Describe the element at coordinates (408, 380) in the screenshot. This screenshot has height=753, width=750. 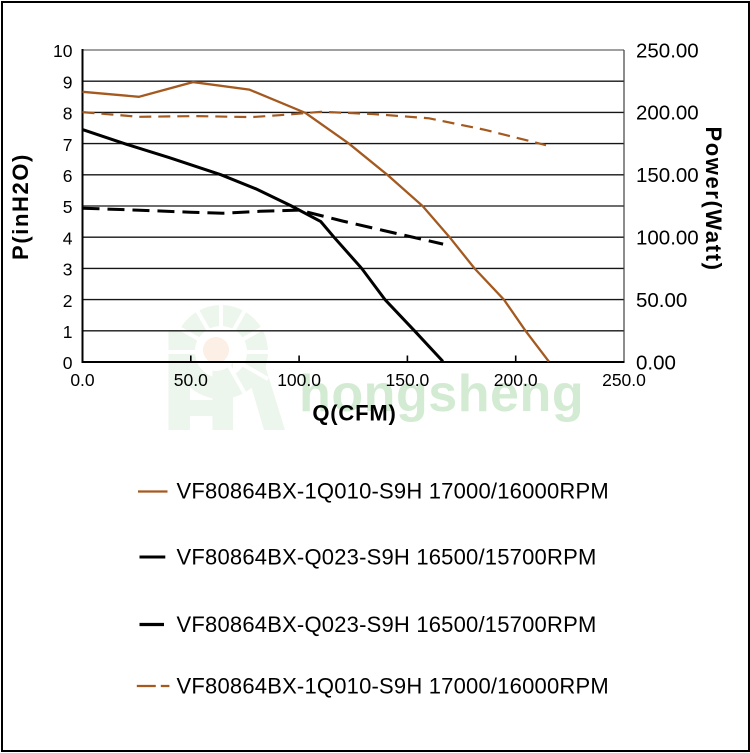
I see `svg-text: 150.0` at that location.